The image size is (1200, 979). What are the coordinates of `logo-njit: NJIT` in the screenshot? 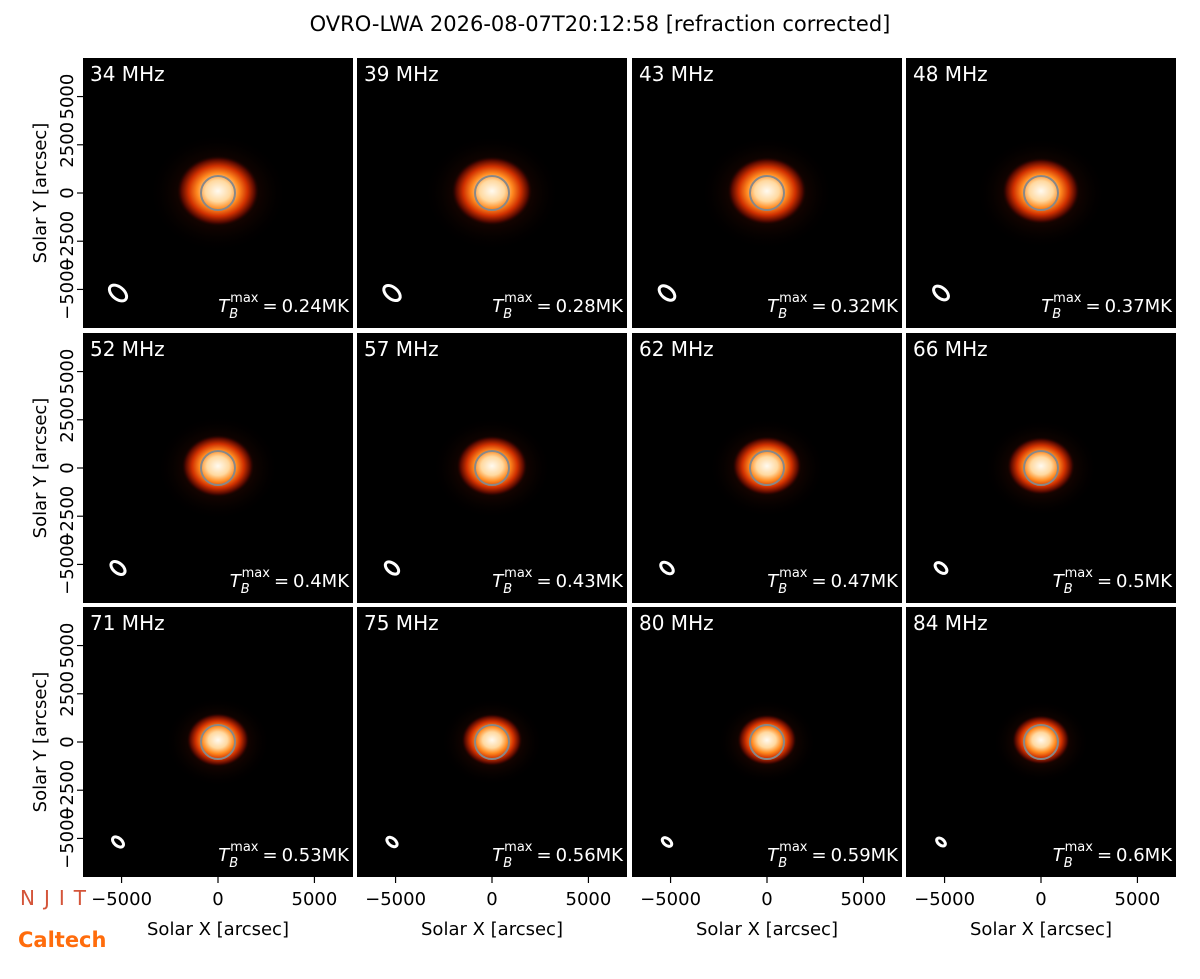 It's located at (57, 898).